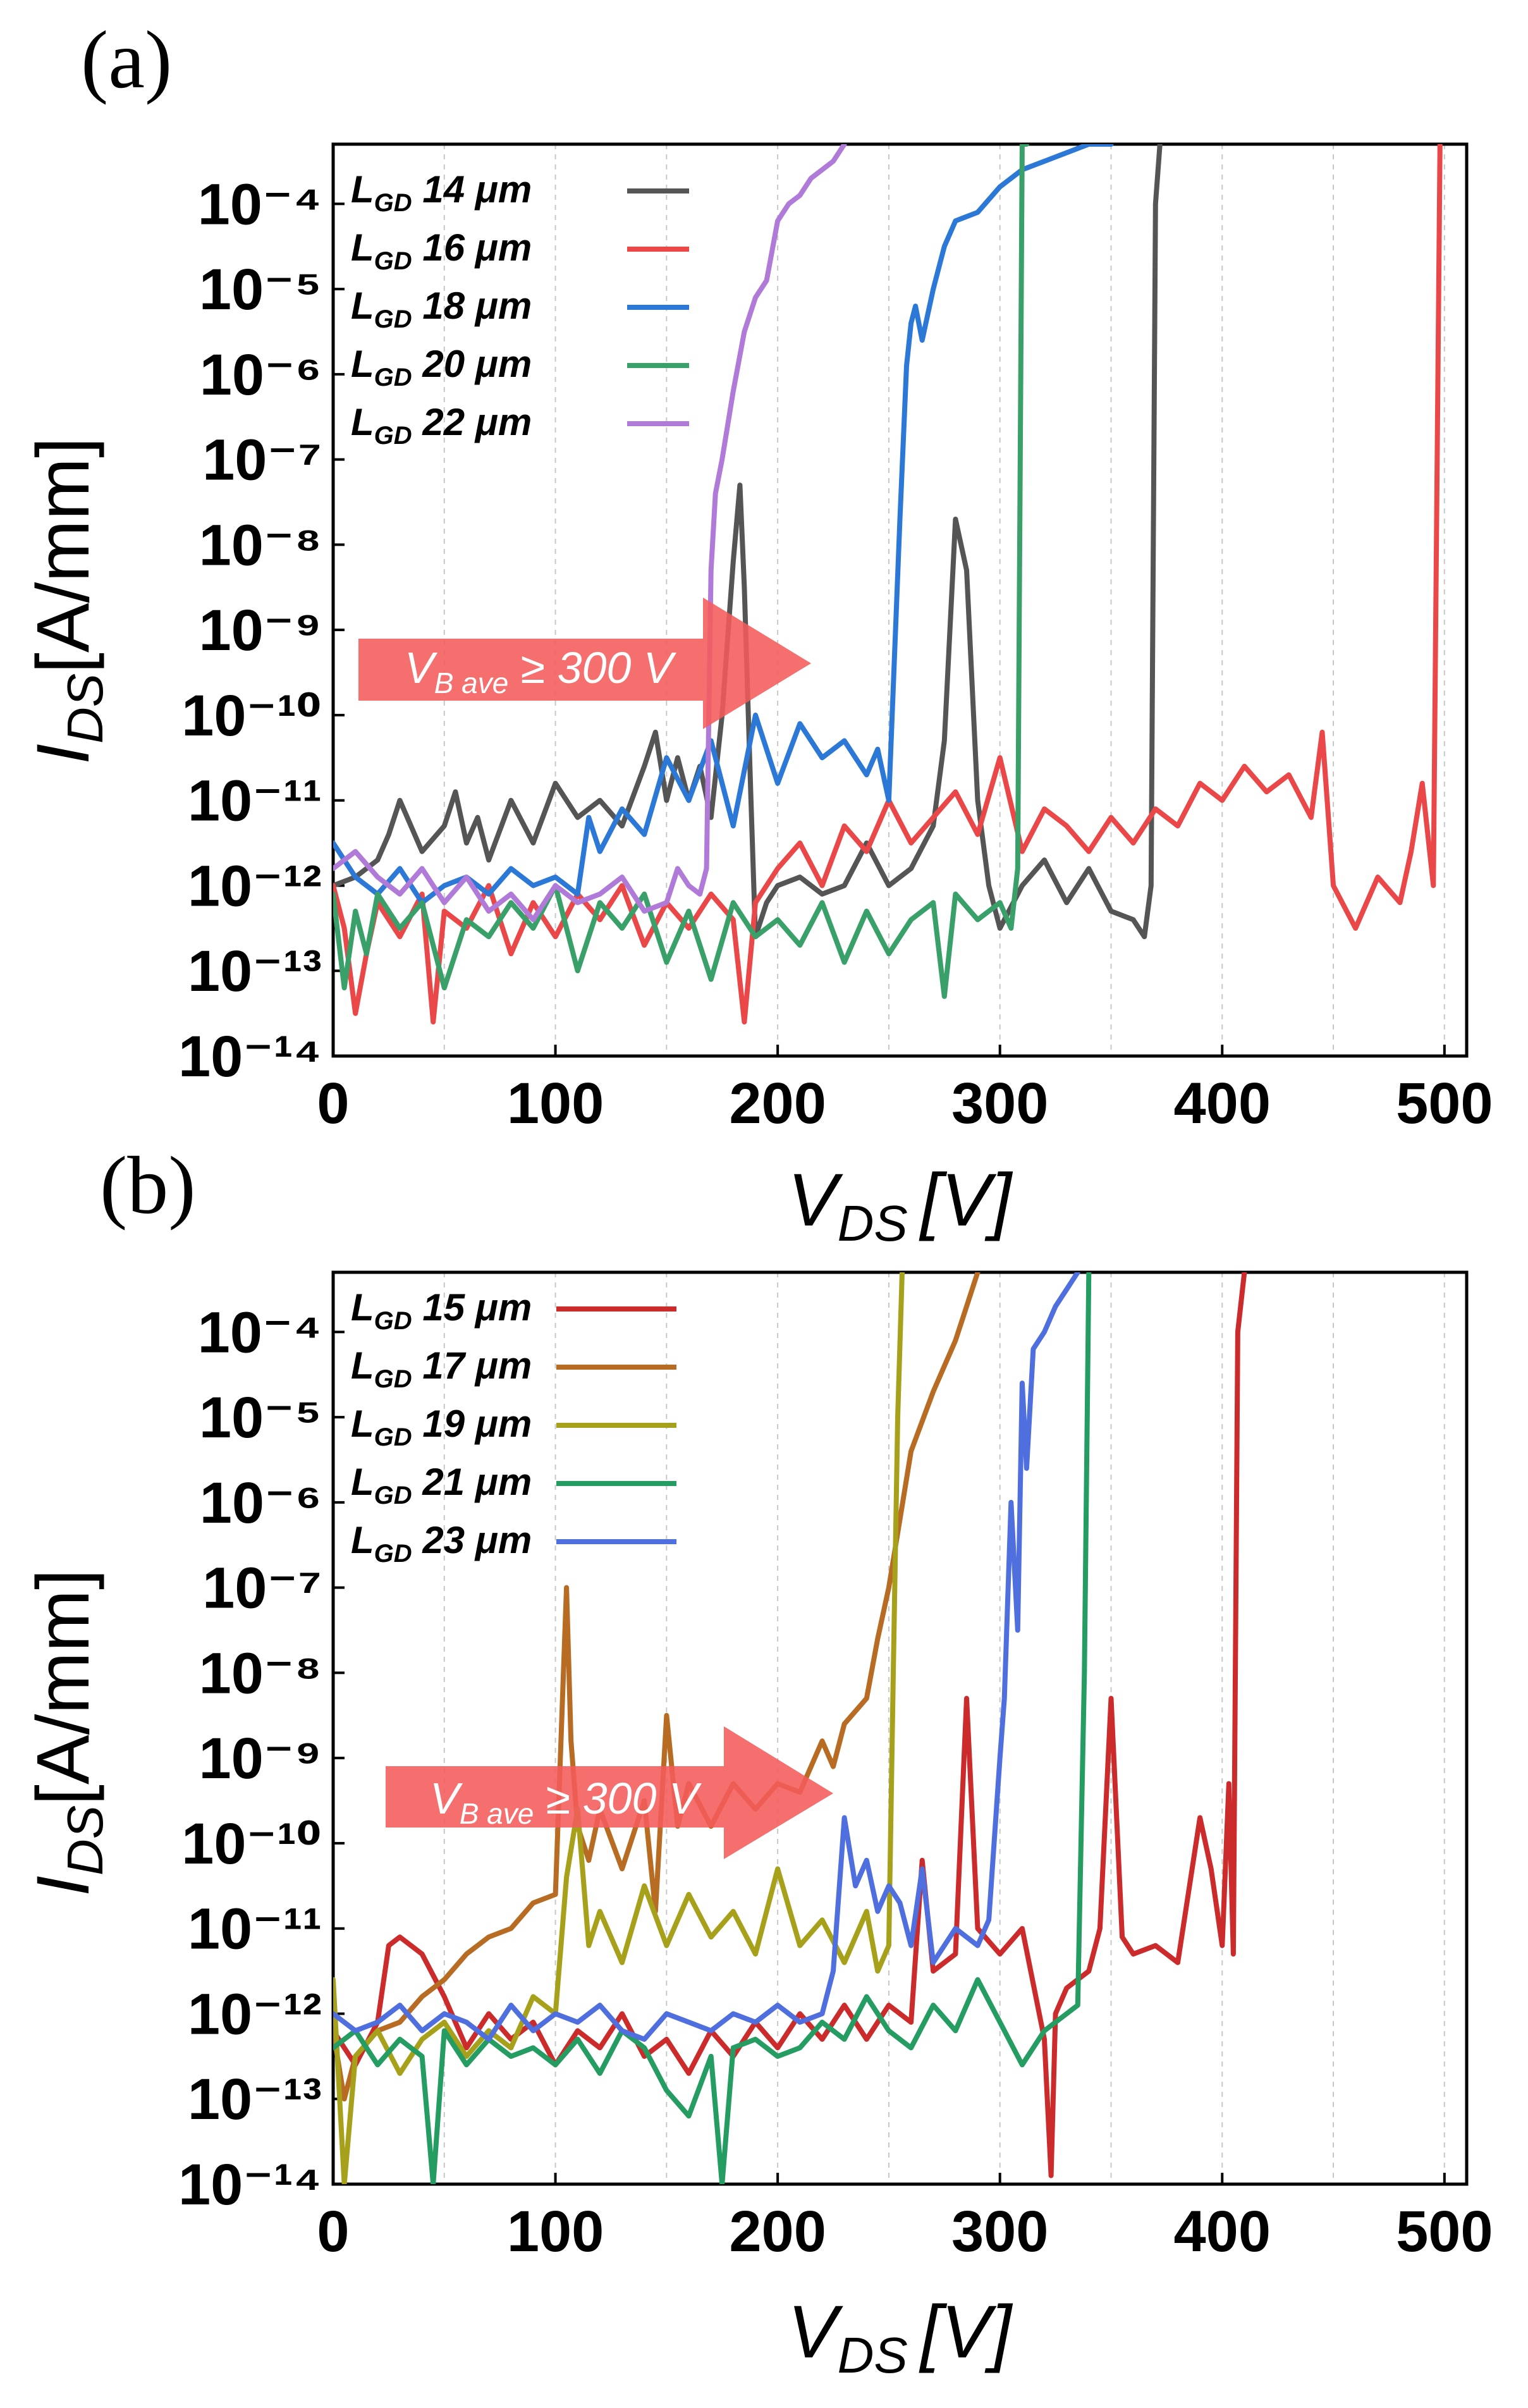  Describe the element at coordinates (900, 2336) in the screenshot. I see `x-axis-title-b: VDS [V]` at that location.